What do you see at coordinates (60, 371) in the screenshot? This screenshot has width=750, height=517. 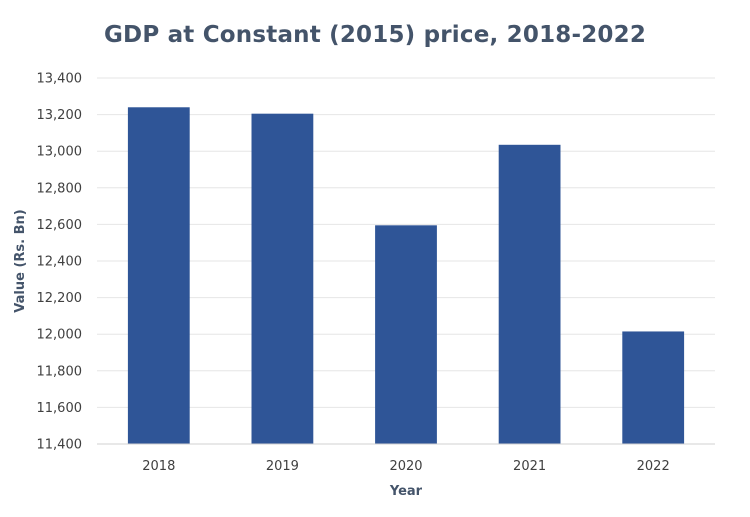 I see `y-tick-label: 11,800` at bounding box center [60, 371].